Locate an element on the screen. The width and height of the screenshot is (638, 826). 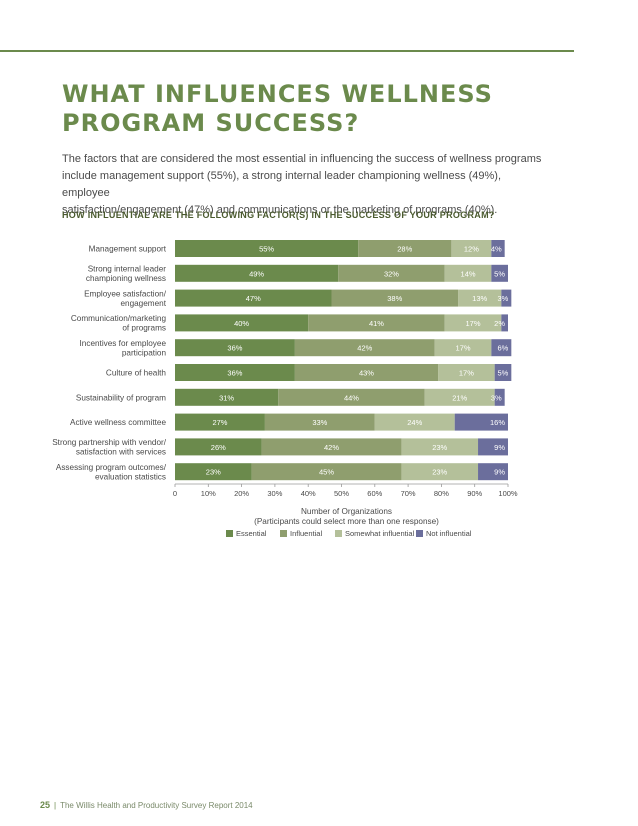
bar-value-label: 28% is located at coordinates (404, 249).